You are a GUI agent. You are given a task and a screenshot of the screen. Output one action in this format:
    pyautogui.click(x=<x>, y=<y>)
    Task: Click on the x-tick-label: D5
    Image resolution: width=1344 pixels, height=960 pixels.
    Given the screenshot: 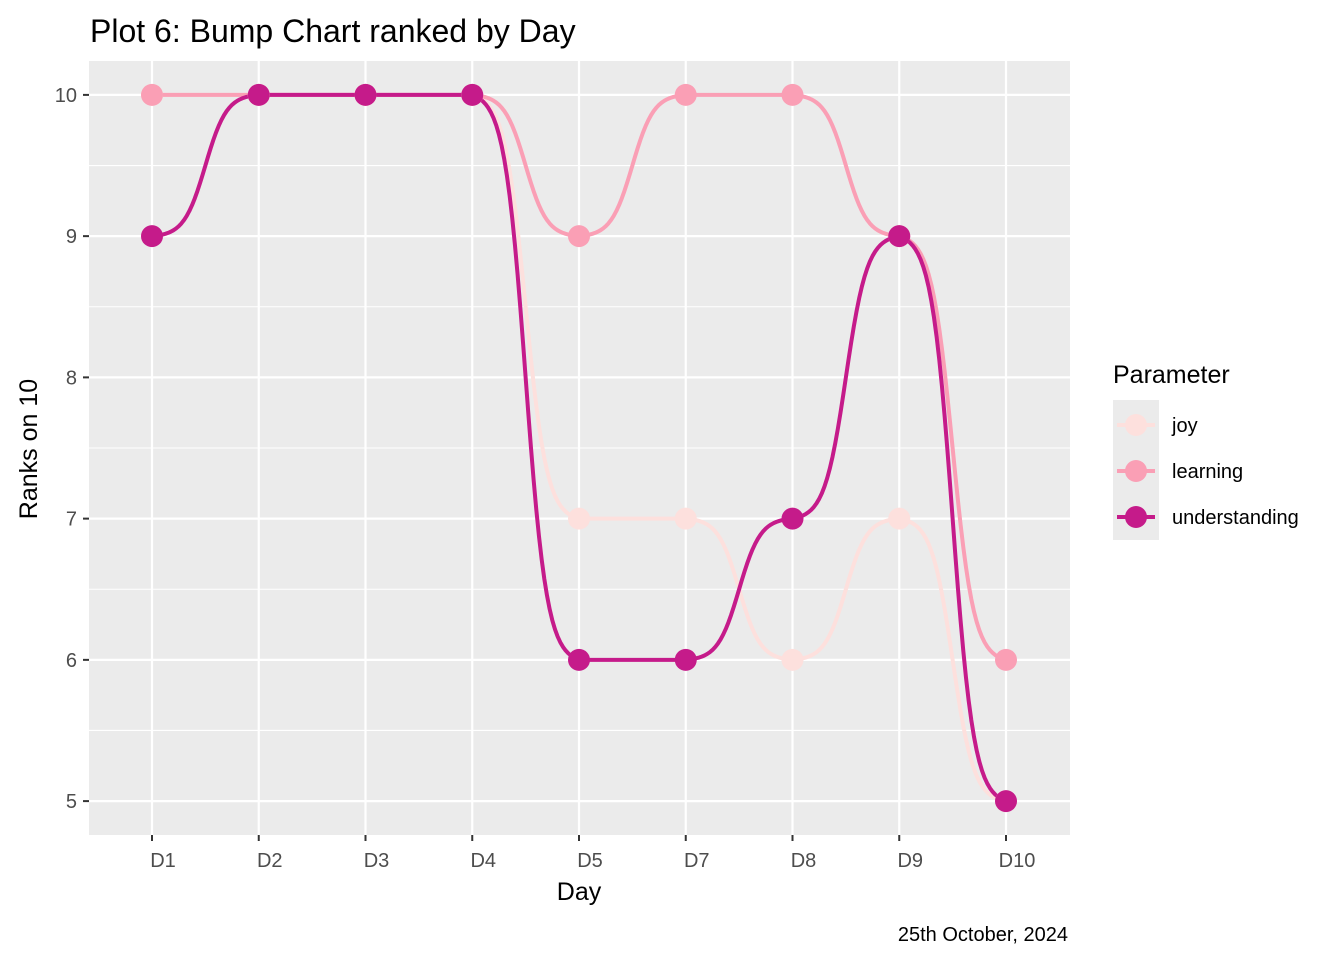 What is the action you would take?
    pyautogui.click(x=590, y=861)
    